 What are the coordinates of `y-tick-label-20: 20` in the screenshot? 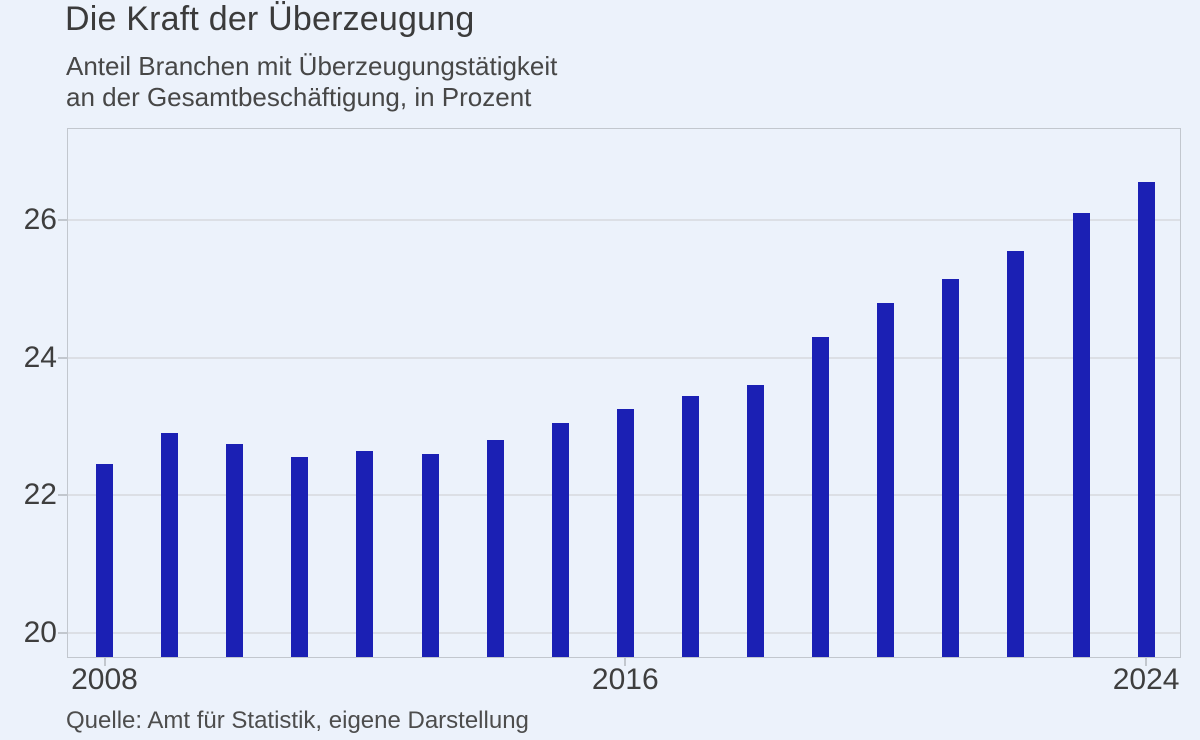 It's located at (40, 632).